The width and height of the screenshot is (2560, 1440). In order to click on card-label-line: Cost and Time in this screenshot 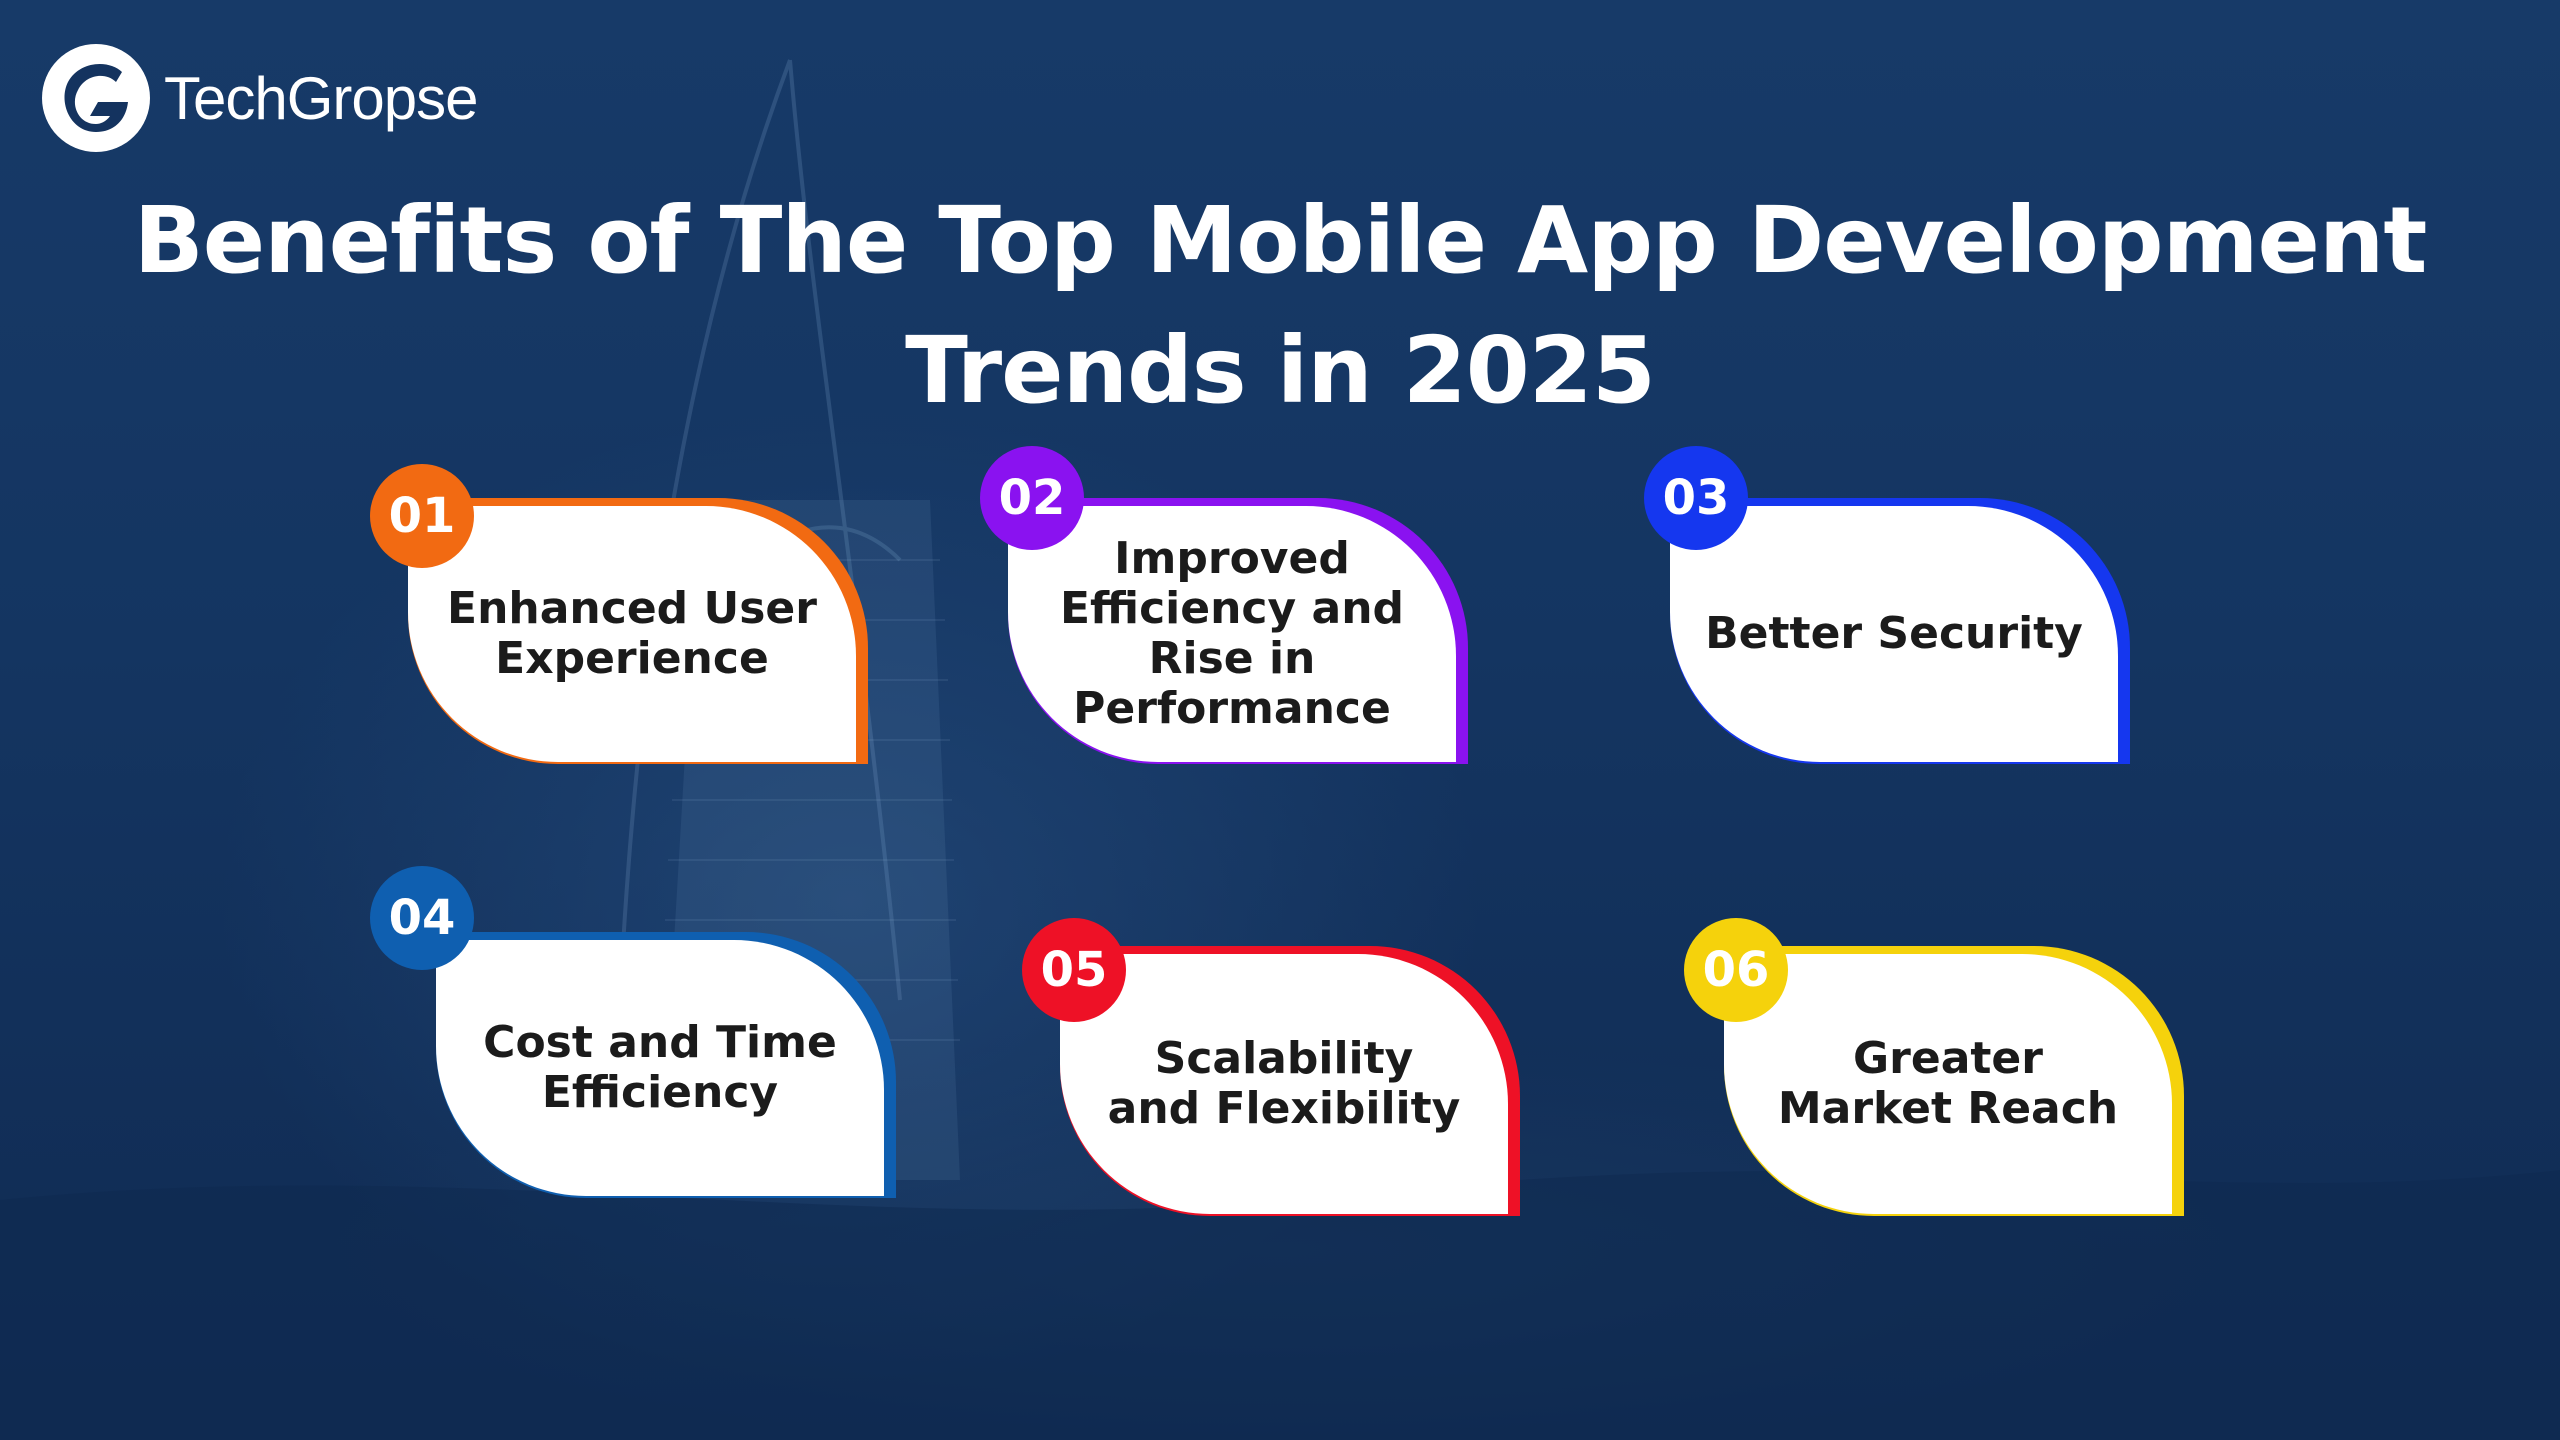, I will do `click(660, 1042)`.